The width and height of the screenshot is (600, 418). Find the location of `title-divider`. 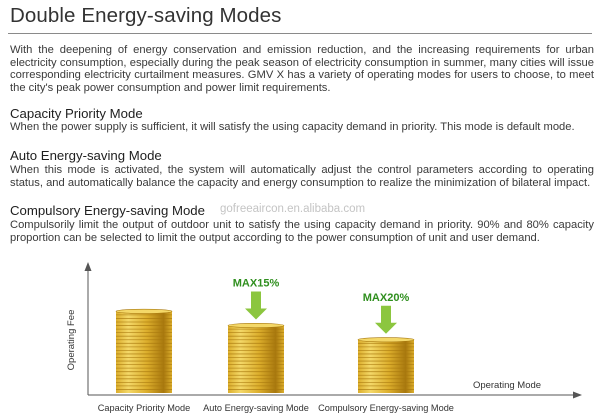

title-divider is located at coordinates (300, 33).